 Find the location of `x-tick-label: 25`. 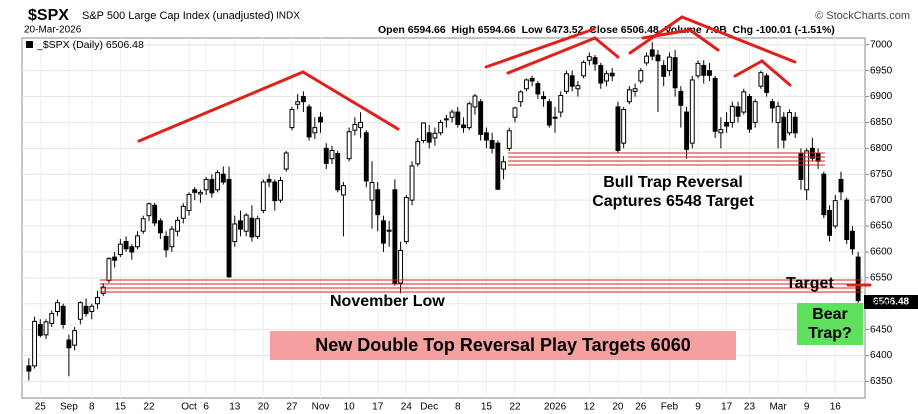

x-tick-label: 25 is located at coordinates (41, 407).